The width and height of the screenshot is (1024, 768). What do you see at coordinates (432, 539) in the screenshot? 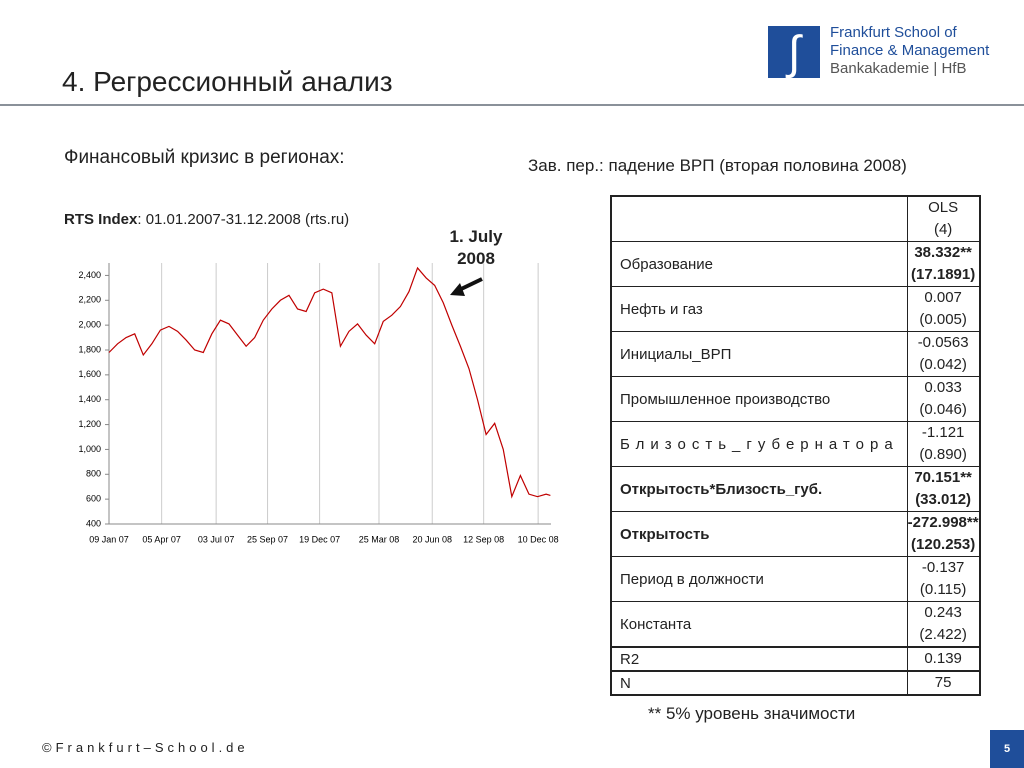
I see `x-tick-label: 20 Jun 08` at bounding box center [432, 539].